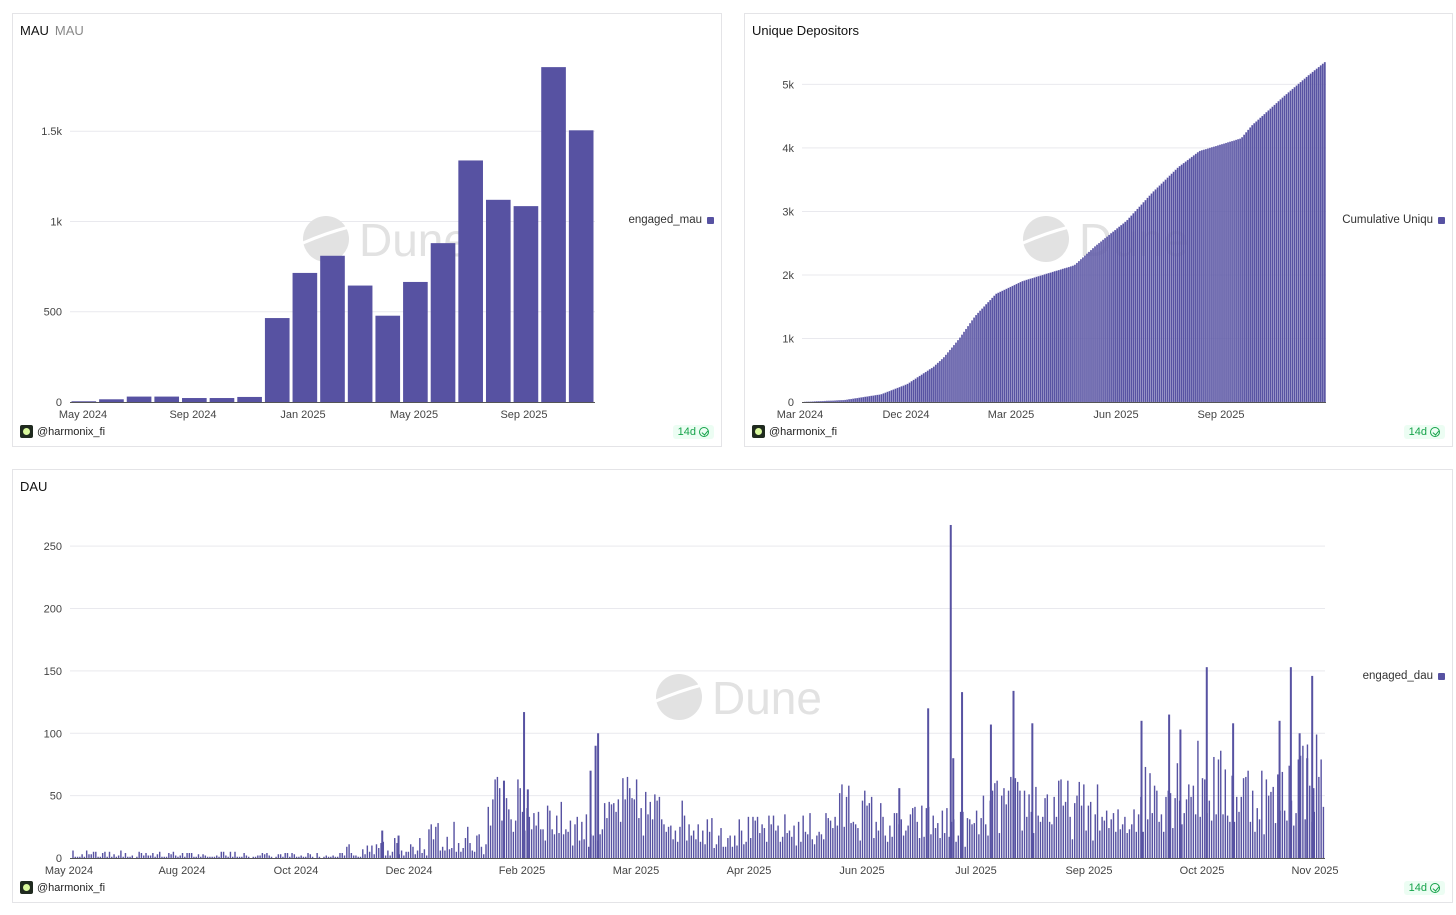  I want to click on dau-legend: engaged_dau, so click(1404, 676).